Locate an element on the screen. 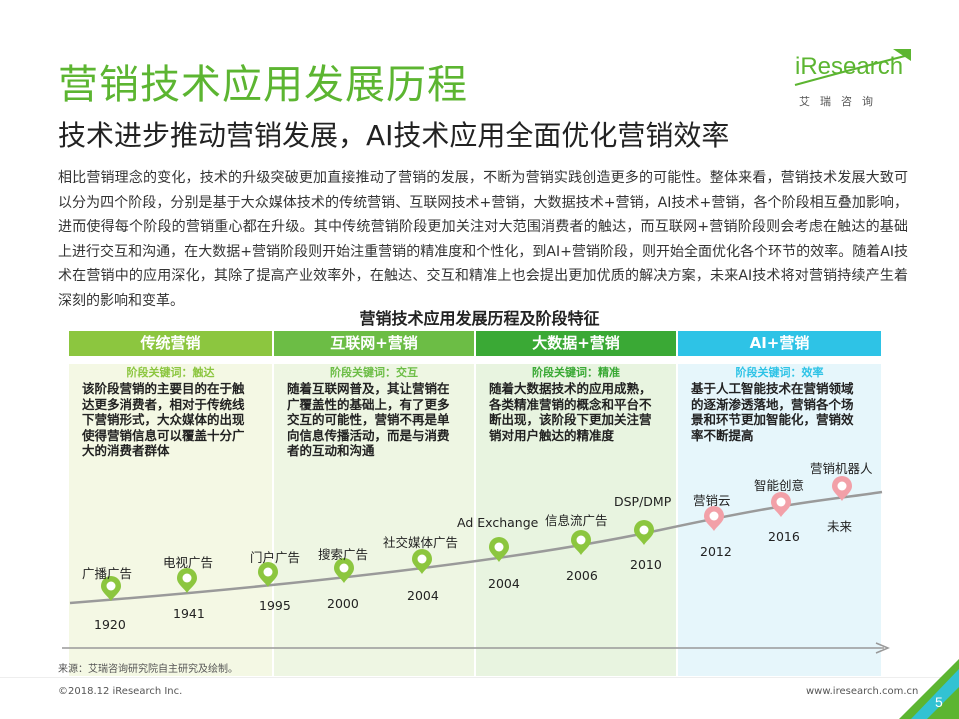 The height and width of the screenshot is (719, 959). phase-header: 大数据+营销 is located at coordinates (576, 343).